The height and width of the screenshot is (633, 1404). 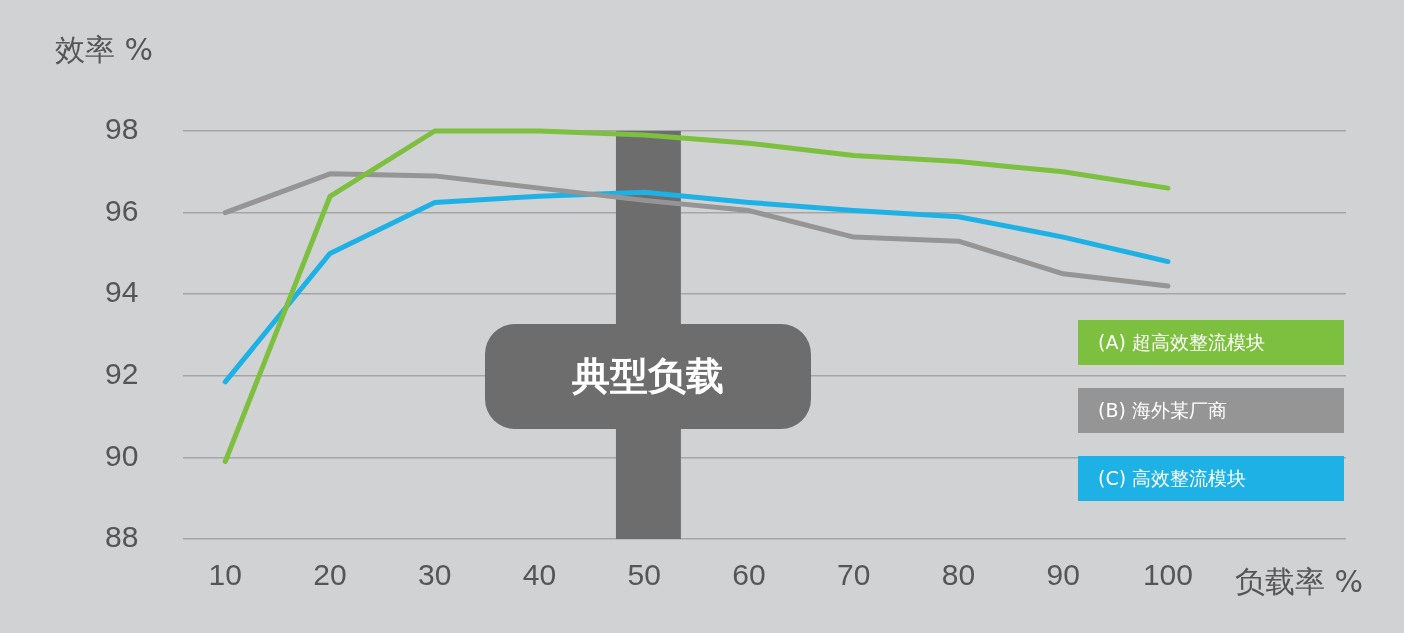 What do you see at coordinates (1211, 478) in the screenshot?
I see `text: (C) 高效整流模块` at bounding box center [1211, 478].